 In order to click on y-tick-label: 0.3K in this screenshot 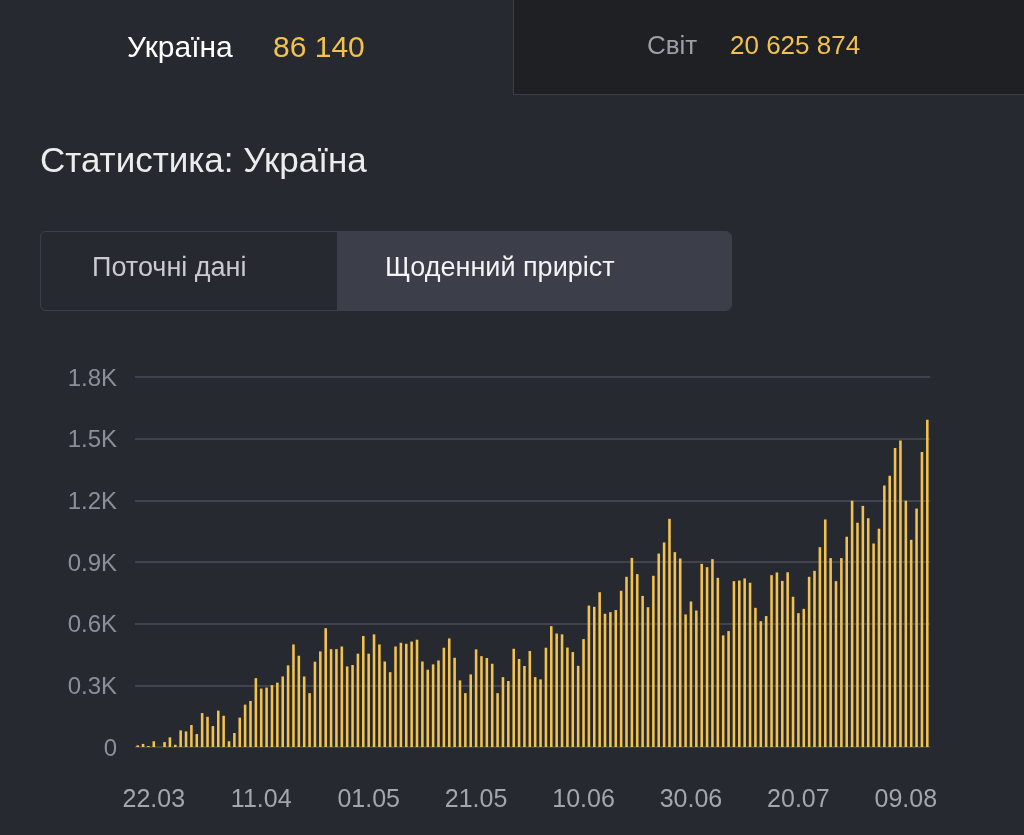, I will do `click(92, 685)`.